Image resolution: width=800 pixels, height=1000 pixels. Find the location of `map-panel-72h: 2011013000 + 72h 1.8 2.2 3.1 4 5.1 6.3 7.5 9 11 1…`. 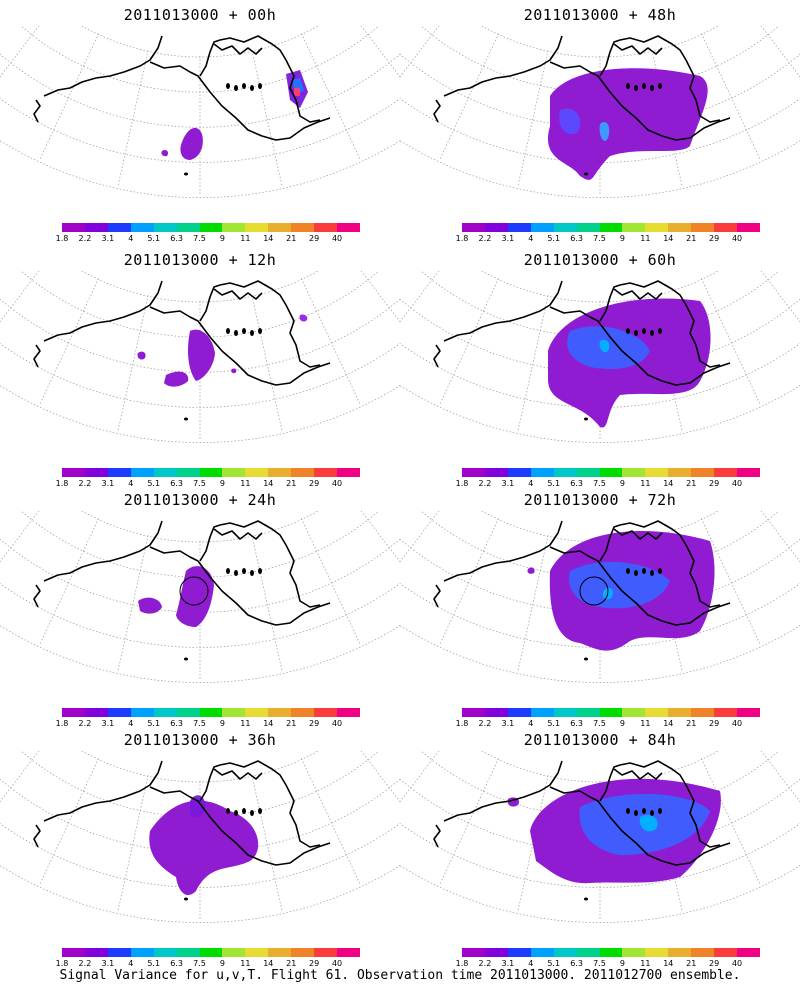

map-panel-72h: 2011013000 + 72h 1.8 2.2 3.1 4 5.1 6.3 7.5 9 11 1… is located at coordinates (600, 607).